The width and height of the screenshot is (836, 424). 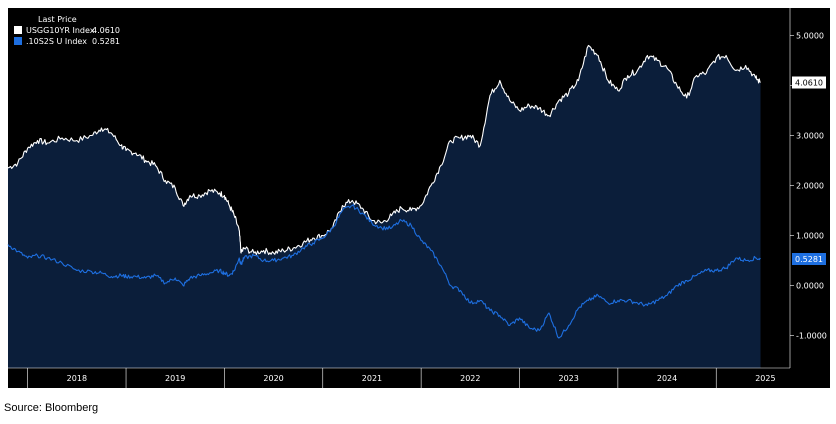 I want to click on y-tick-label: 0.0000, so click(x=810, y=286).